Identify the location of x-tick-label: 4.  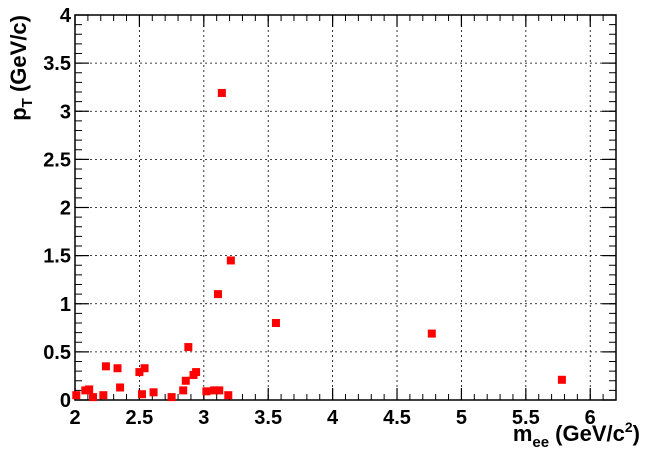
(333, 418).